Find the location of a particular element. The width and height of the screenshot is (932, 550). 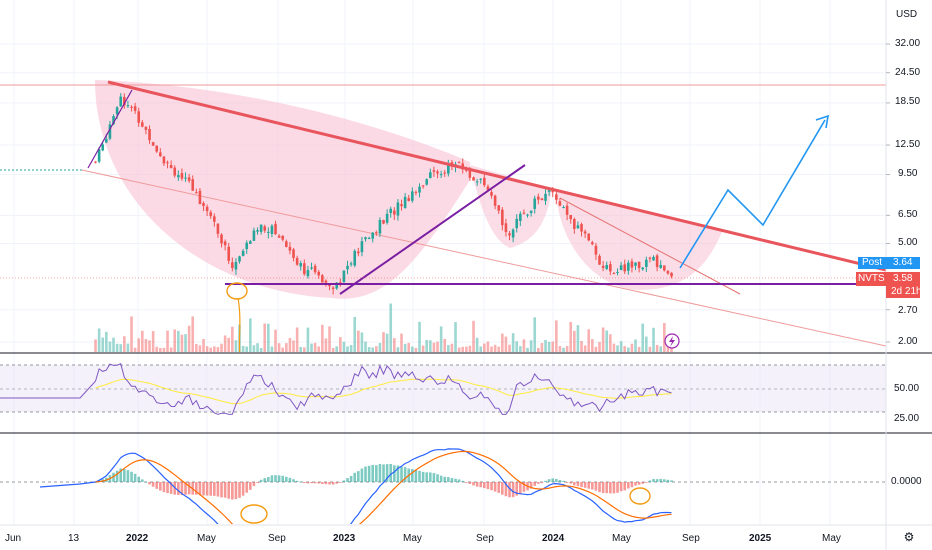

last-price-tag is located at coordinates (888, 285).